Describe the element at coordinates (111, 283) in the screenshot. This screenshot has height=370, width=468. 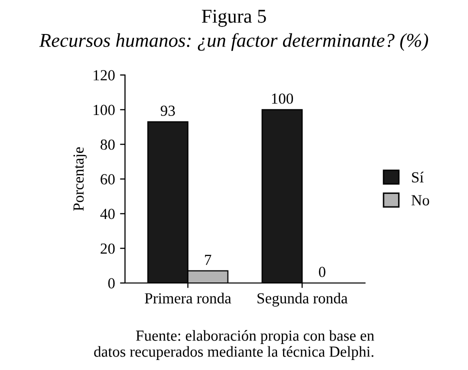
I see `y-tick-label: 0` at that location.